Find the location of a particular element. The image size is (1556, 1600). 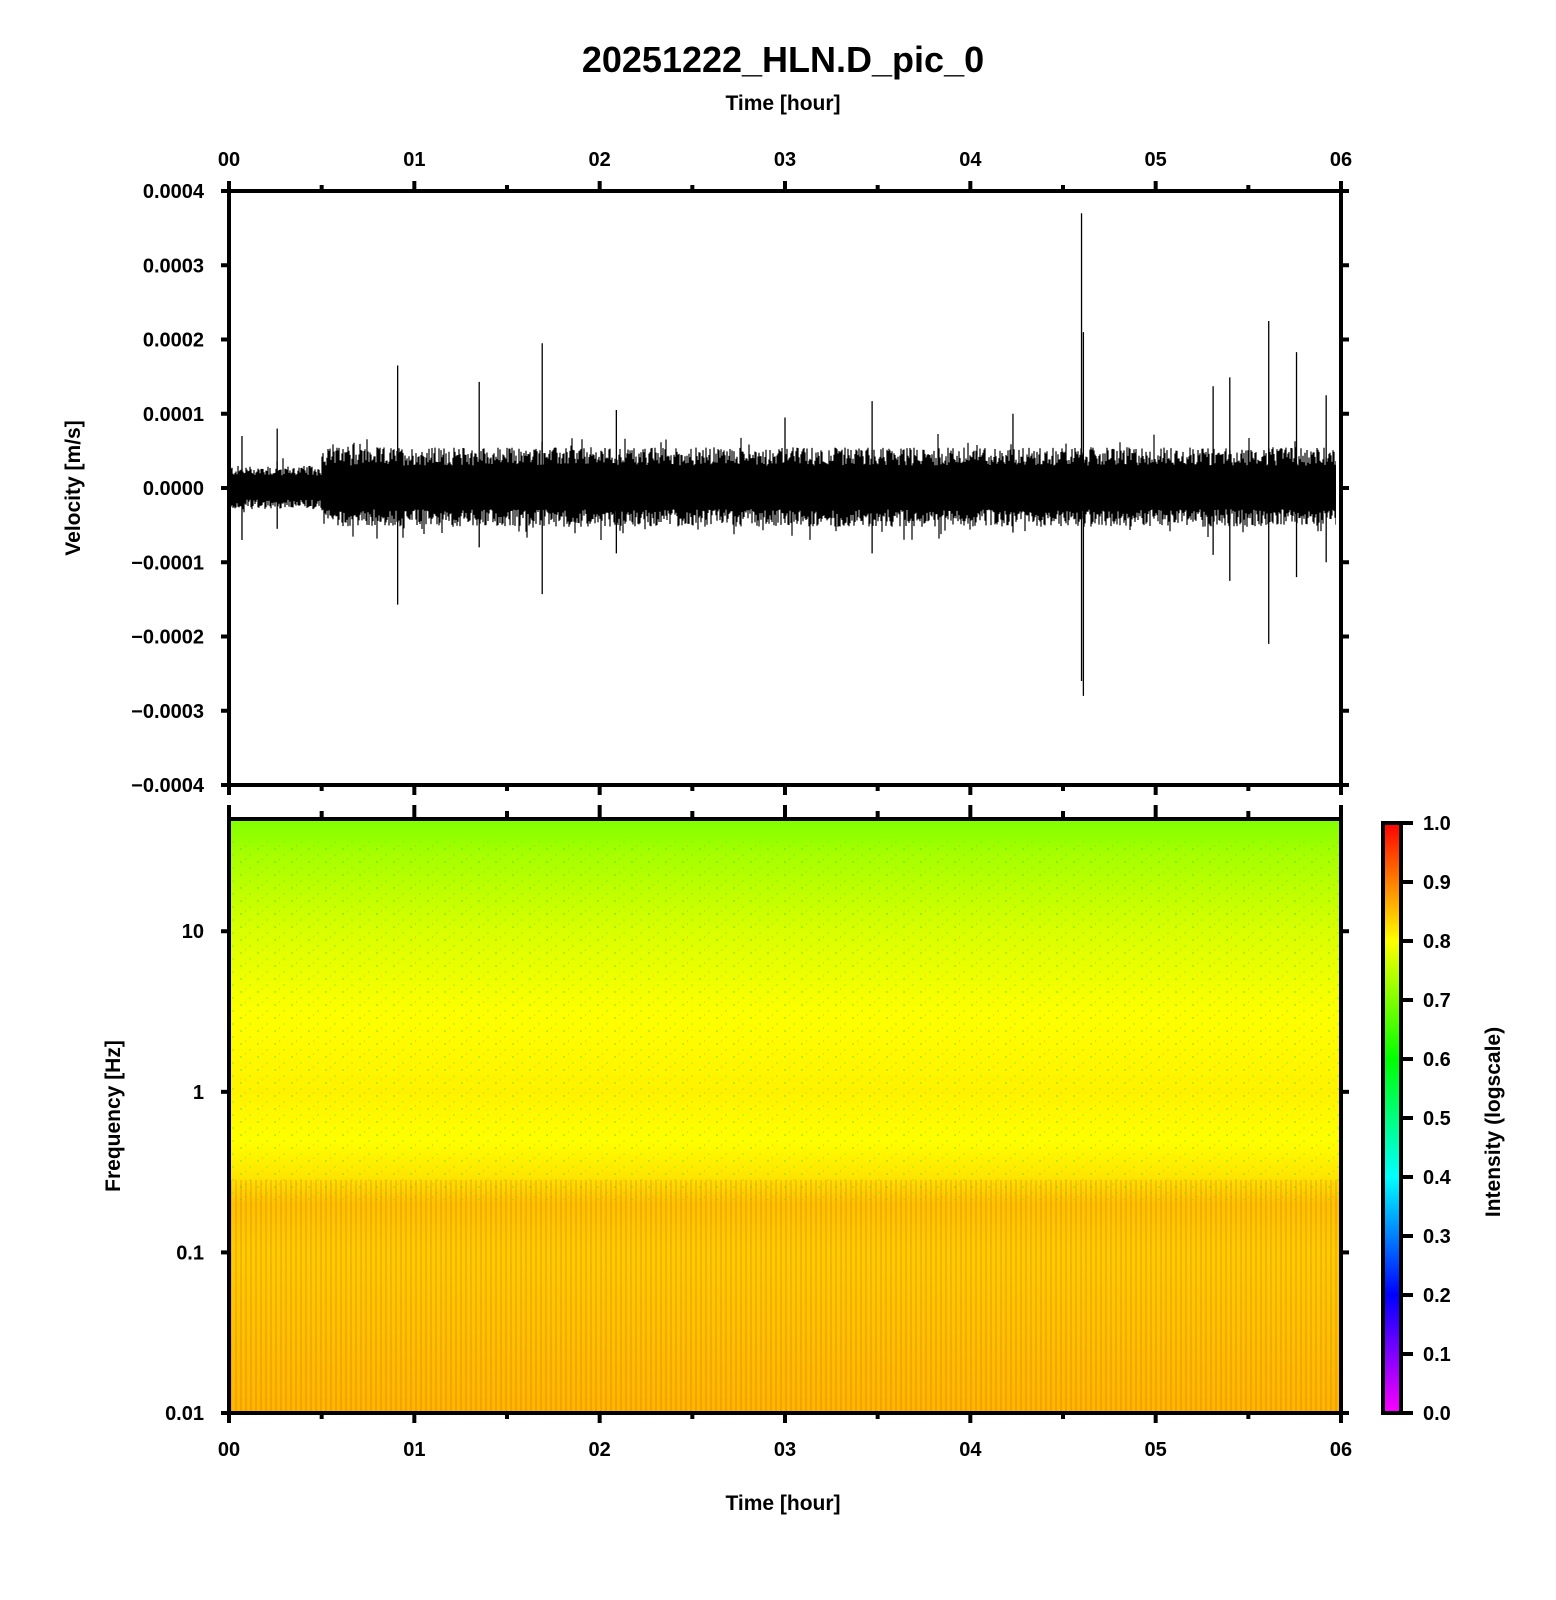

spectrogram-x-tick-label: 04 is located at coordinates (970, 1450).